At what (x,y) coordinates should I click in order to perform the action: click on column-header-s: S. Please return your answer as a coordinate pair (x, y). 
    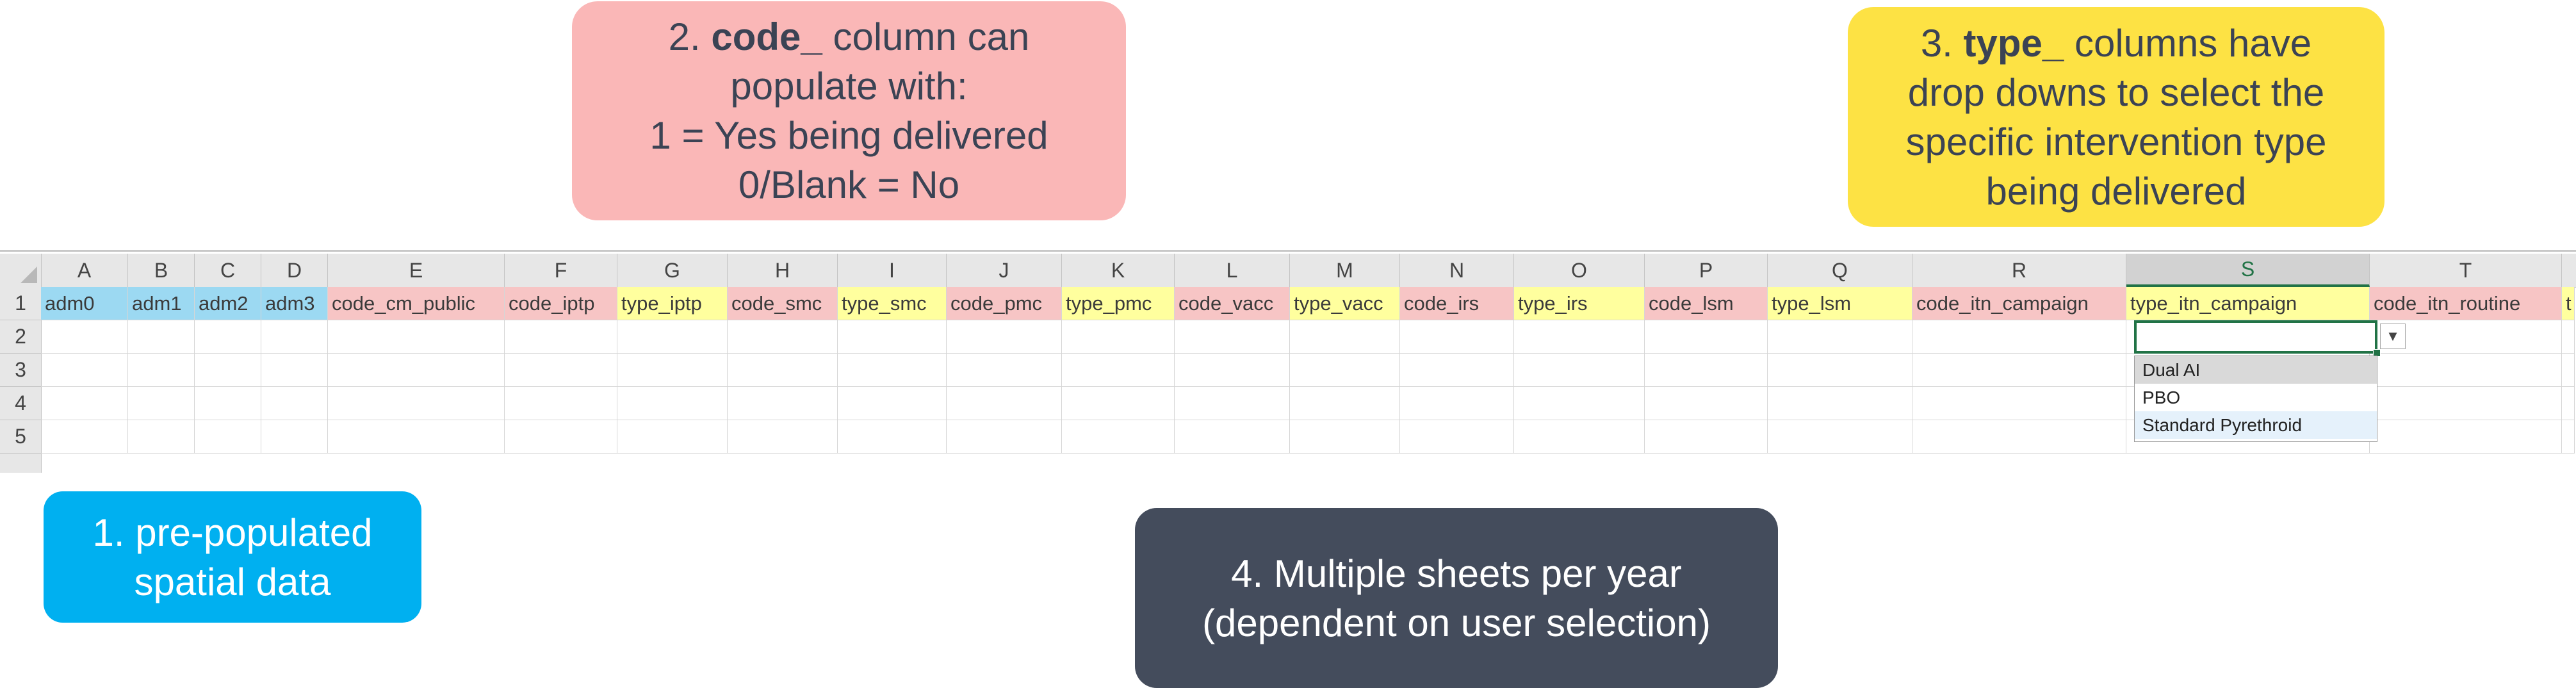
    Looking at the image, I should click on (2248, 270).